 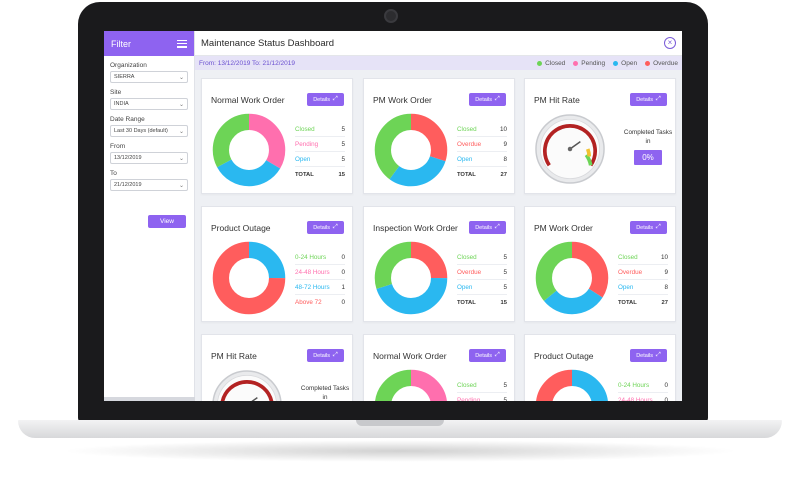 What do you see at coordinates (167, 221) in the screenshot?
I see `view-button: View` at bounding box center [167, 221].